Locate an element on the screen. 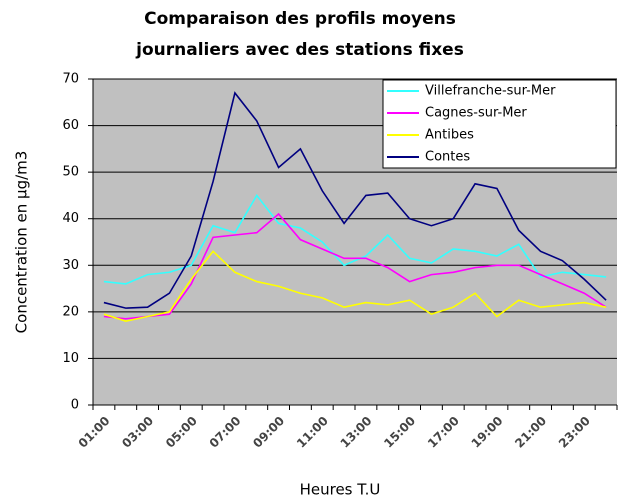  x-tick-label: 07:00 is located at coordinates (225, 432).